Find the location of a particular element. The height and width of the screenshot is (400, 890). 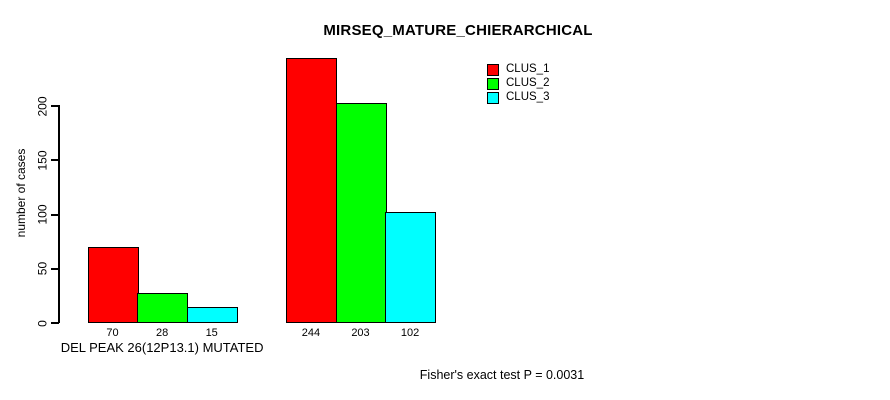

y-axis-line is located at coordinates (59, 214).